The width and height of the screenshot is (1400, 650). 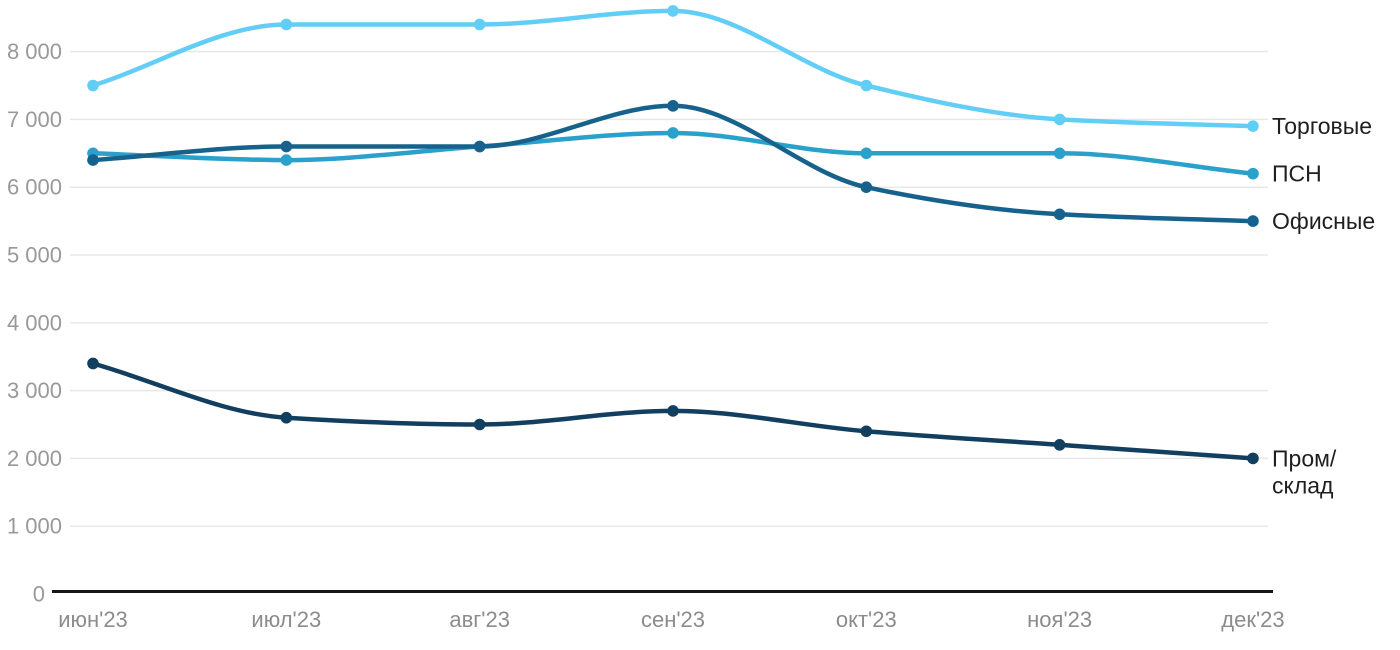 What do you see at coordinates (34, 526) in the screenshot?
I see `y-axis-tick-label: 1 000` at bounding box center [34, 526].